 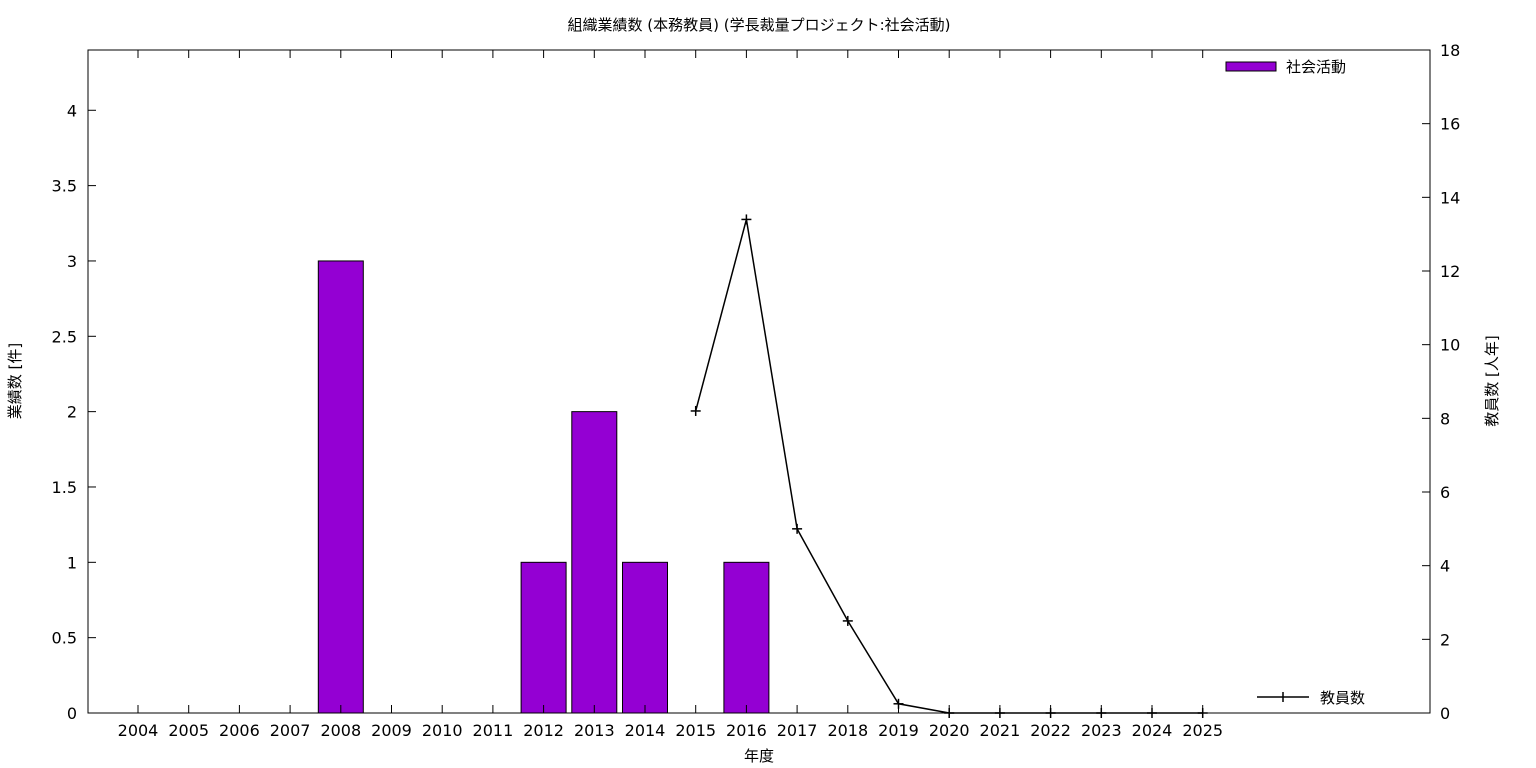 I want to click on y2-tick-label: 10, so click(x=1450, y=345).